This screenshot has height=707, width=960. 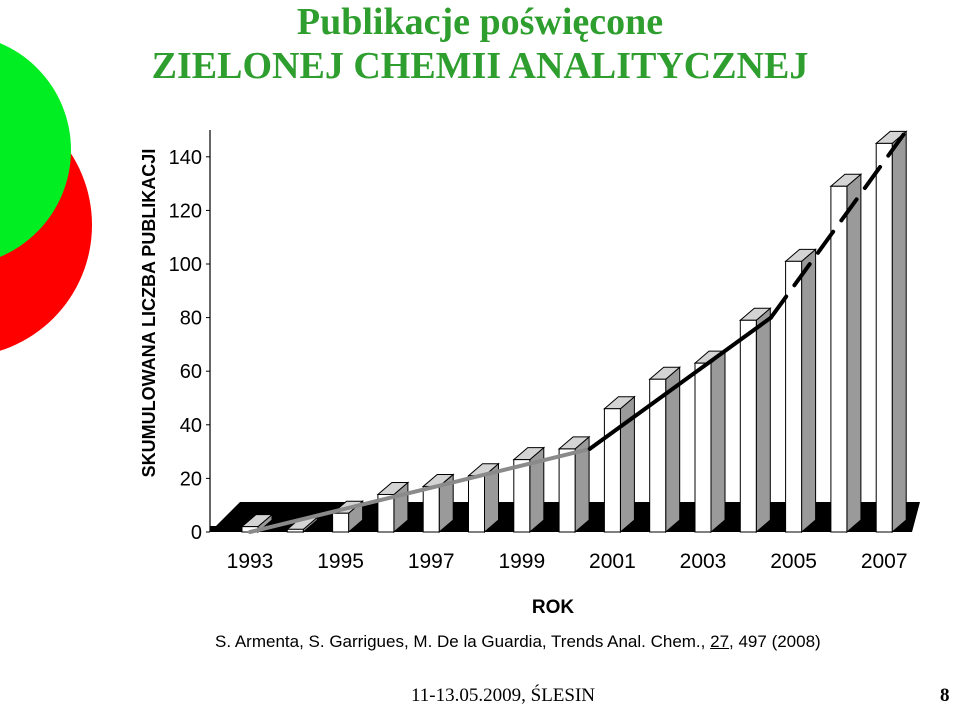 What do you see at coordinates (775, 641) in the screenshot?
I see `citation-tail: , 497 (2008)` at bounding box center [775, 641].